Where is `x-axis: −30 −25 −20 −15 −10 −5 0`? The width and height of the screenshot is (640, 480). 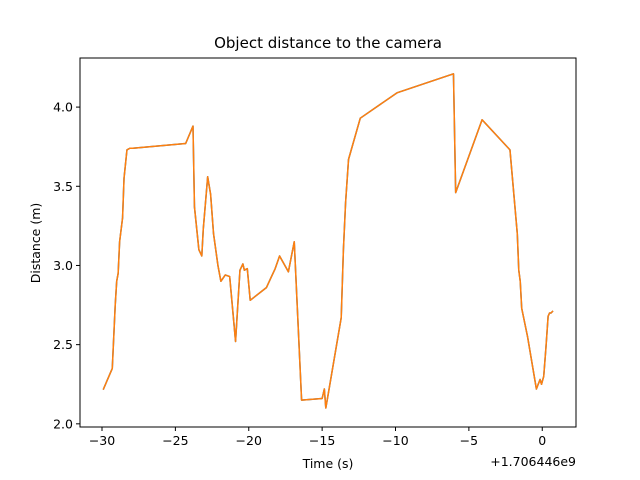 x-axis: −30 −25 −20 −15 −10 −5 0 is located at coordinates (317, 437).